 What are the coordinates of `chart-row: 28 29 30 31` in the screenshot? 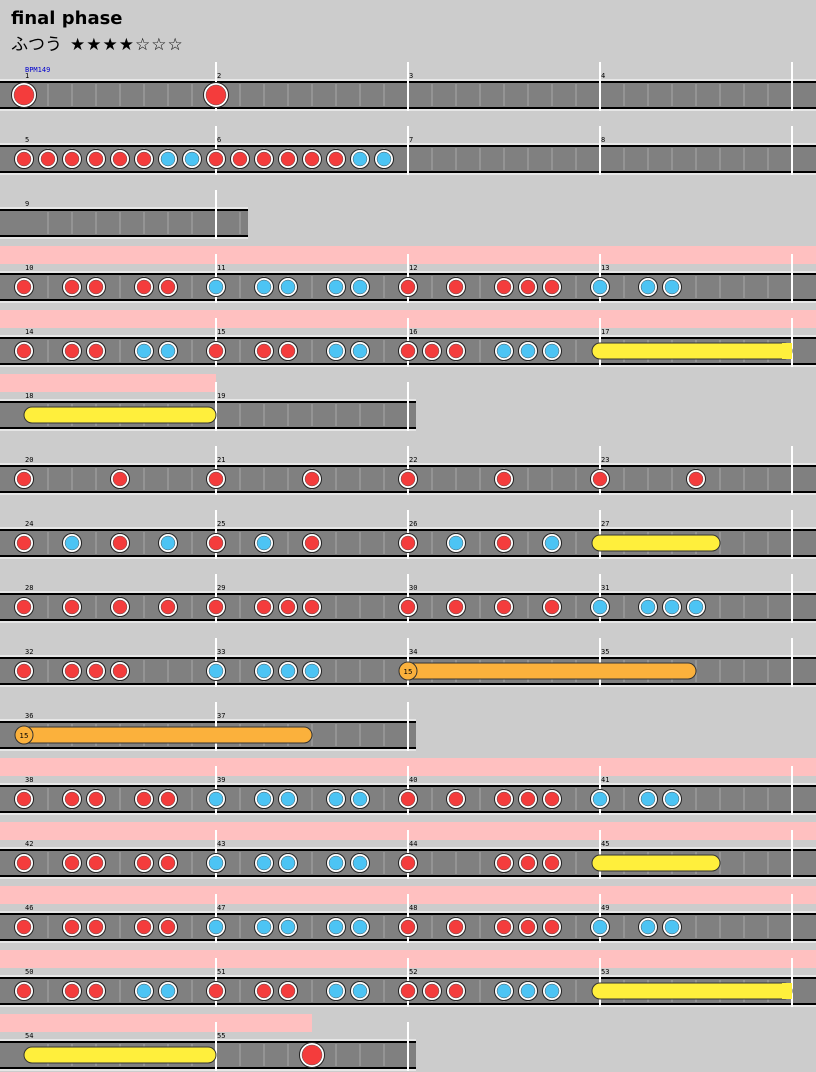 It's located at (408, 598).